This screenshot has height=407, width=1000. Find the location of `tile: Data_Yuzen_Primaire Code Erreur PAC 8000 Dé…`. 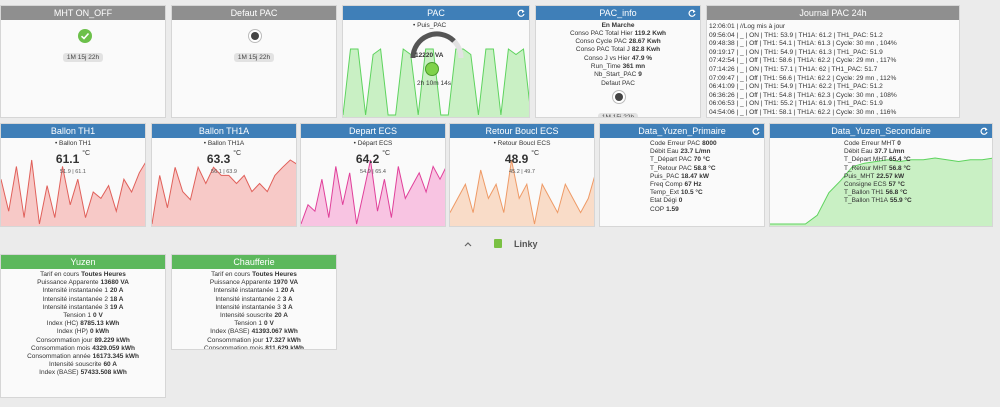

tile: Data_Yuzen_Primaire Code Erreur PAC 8000 Dé… is located at coordinates (682, 175).